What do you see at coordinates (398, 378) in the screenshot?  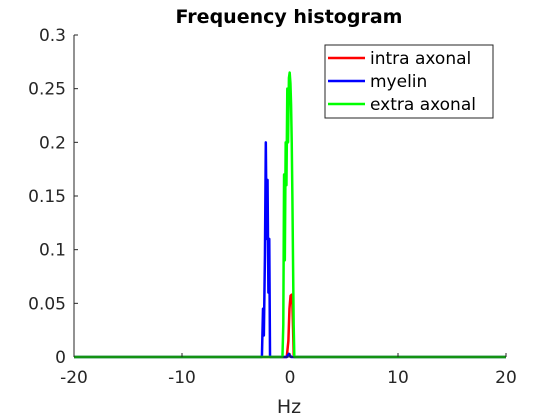 I see `x-tick-label: 10` at bounding box center [398, 378].